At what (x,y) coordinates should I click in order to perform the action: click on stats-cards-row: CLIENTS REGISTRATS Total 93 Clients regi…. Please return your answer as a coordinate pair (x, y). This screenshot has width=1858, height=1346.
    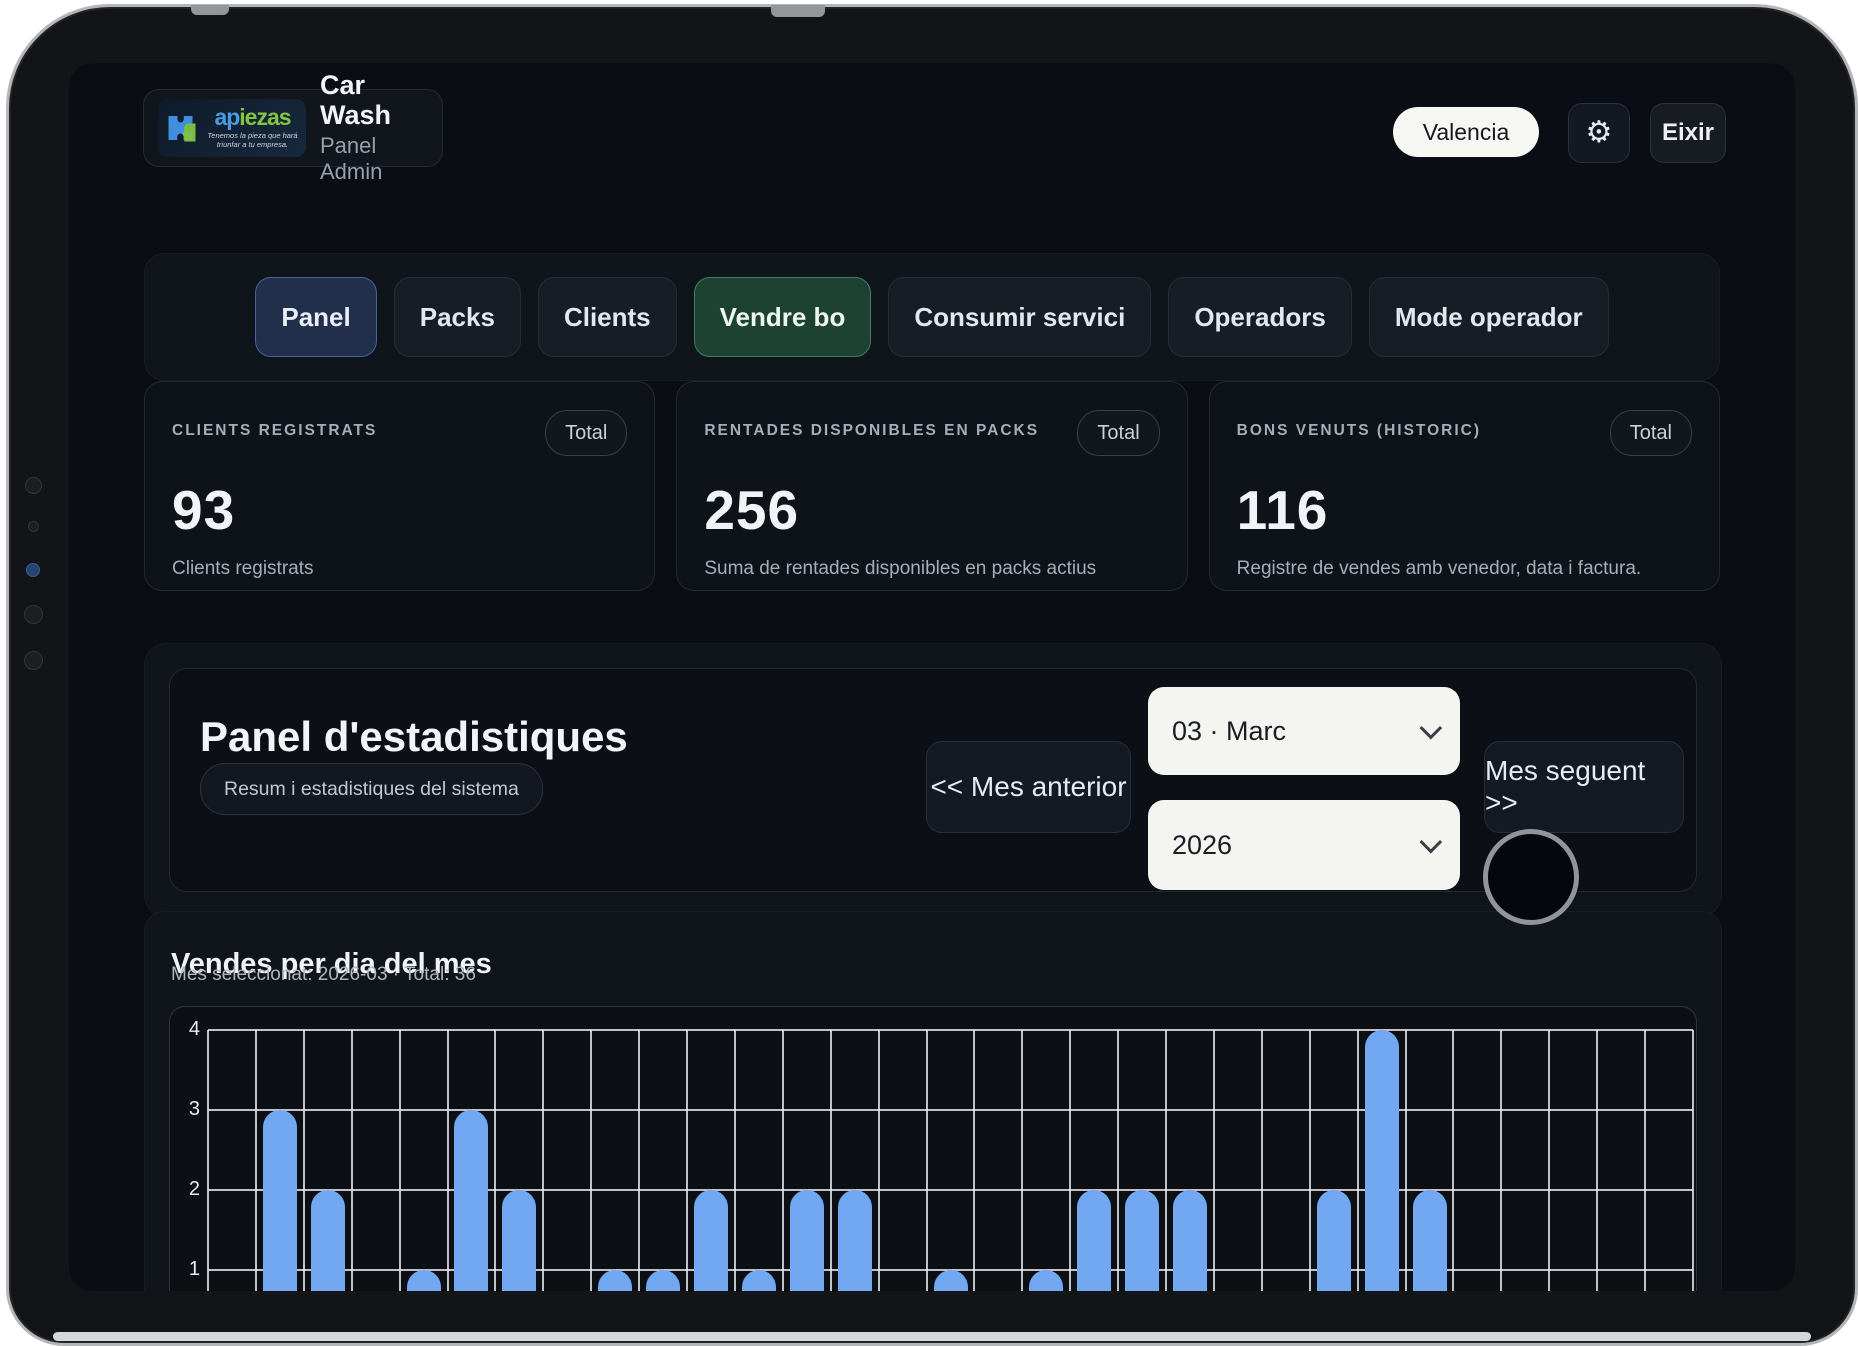
    Looking at the image, I should click on (932, 486).